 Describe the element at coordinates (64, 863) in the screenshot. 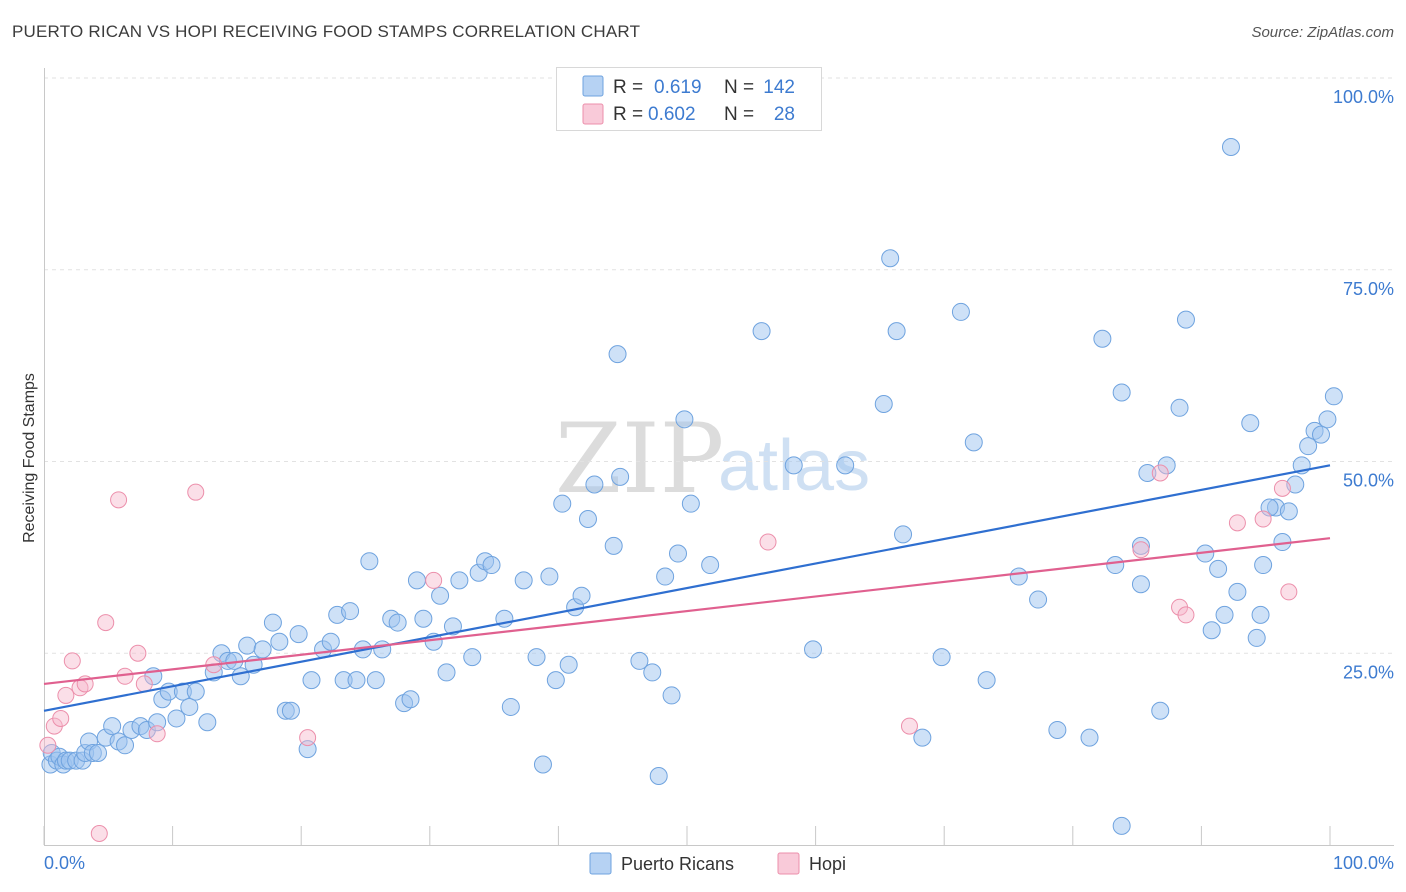

I see `x-tick-label-min: 0.0%` at that location.